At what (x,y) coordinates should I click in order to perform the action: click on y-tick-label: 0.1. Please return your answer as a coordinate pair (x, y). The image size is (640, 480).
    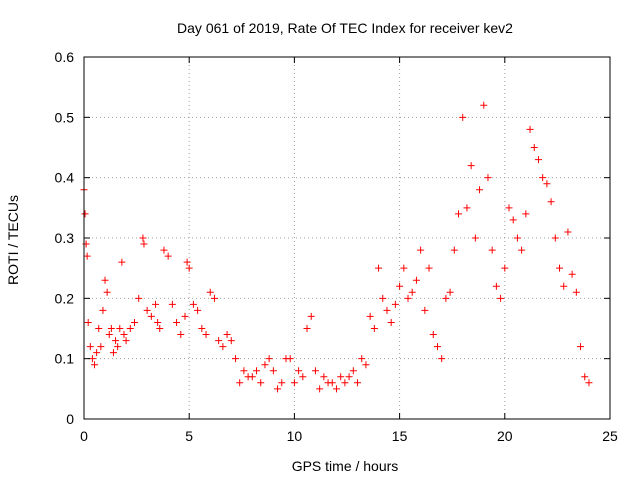
    Looking at the image, I should click on (65, 359).